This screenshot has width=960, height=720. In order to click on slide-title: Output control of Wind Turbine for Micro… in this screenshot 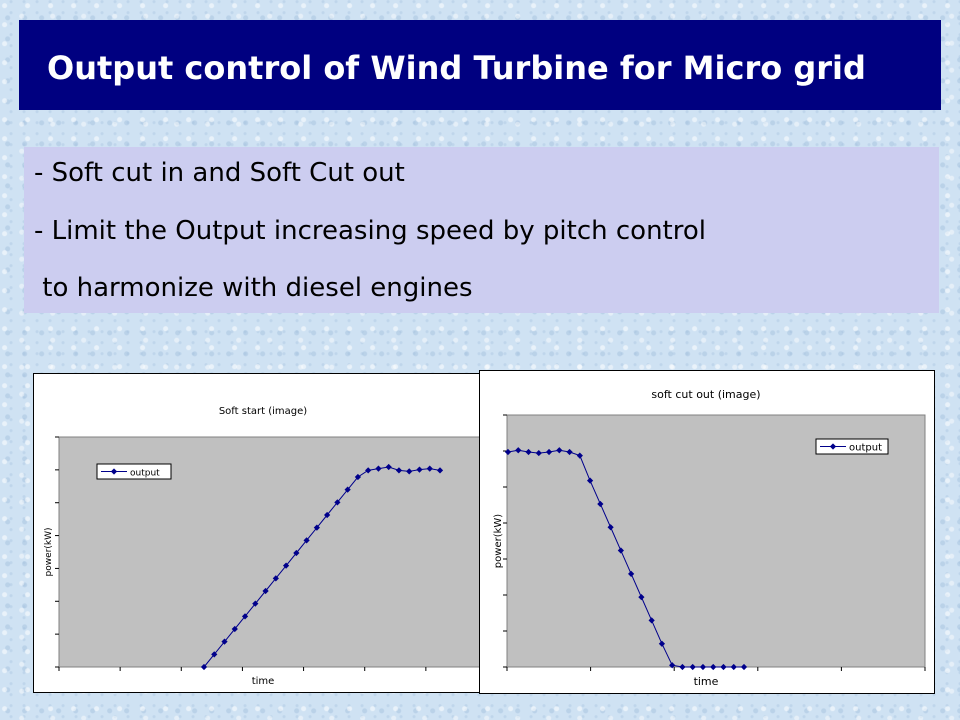, I will do `click(456, 68)`.